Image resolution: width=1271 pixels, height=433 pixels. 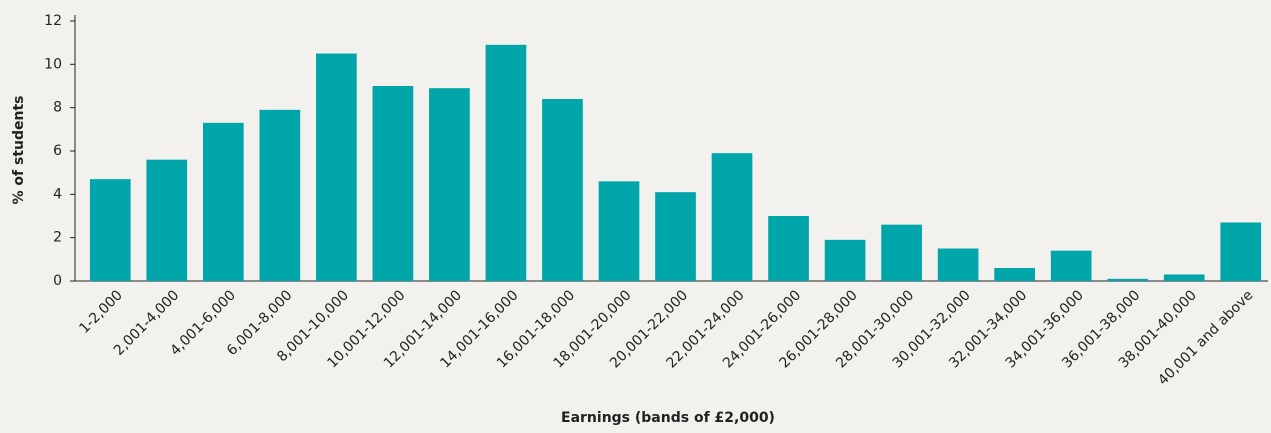 I want to click on y-tick-label: 2, so click(x=57, y=238).